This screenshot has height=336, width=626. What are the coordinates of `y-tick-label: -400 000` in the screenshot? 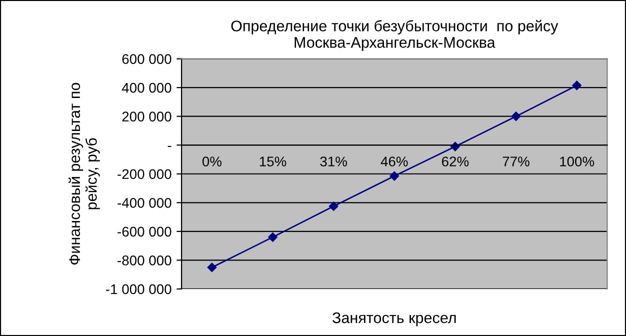 It's located at (145, 203).